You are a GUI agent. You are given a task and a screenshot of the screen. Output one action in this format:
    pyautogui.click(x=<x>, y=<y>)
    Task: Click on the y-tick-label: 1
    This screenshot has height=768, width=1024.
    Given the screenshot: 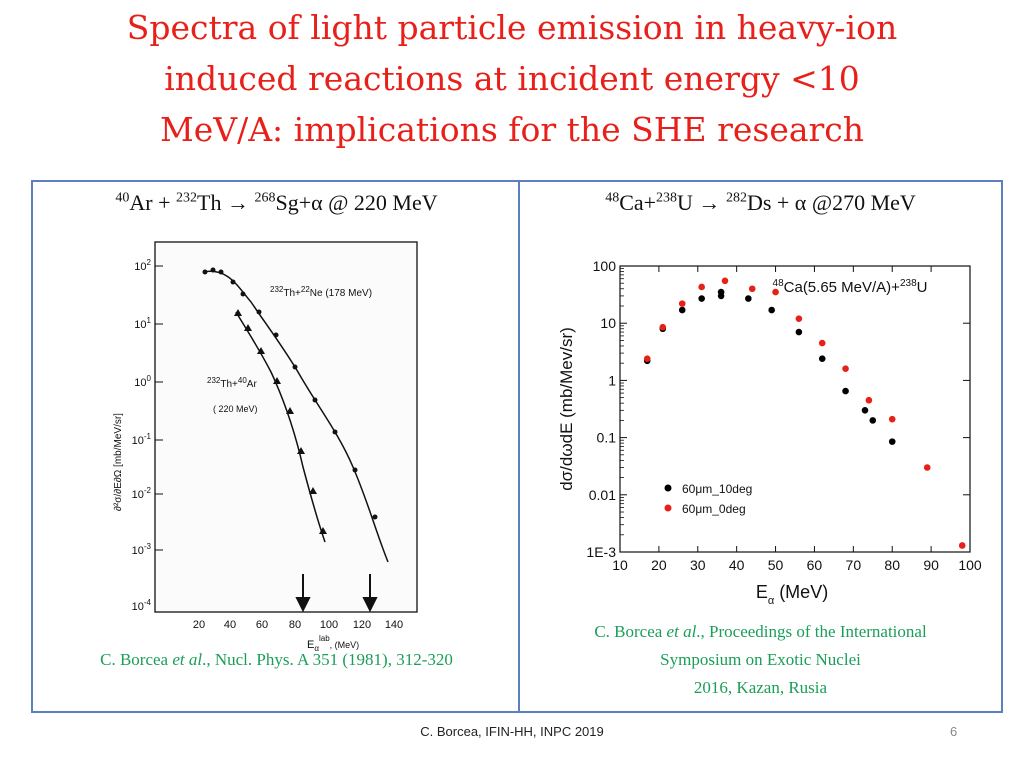 What is the action you would take?
    pyautogui.click(x=612, y=380)
    